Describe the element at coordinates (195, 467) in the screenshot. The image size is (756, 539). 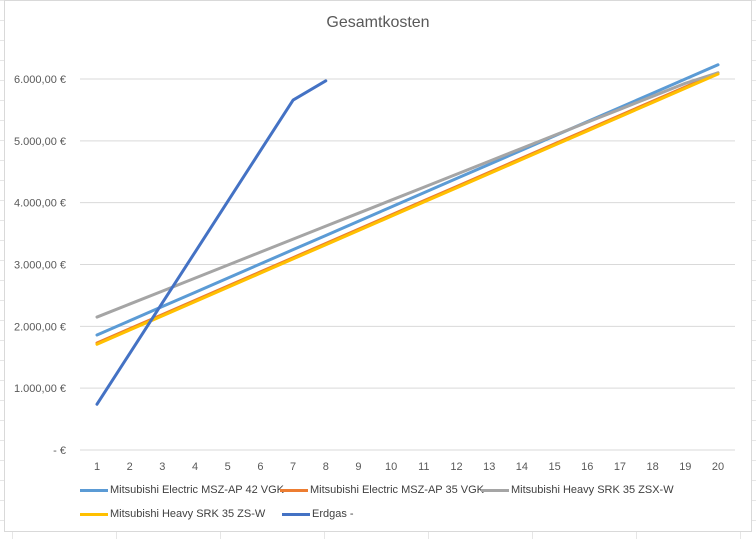
I see `x-tick-label: 4` at that location.